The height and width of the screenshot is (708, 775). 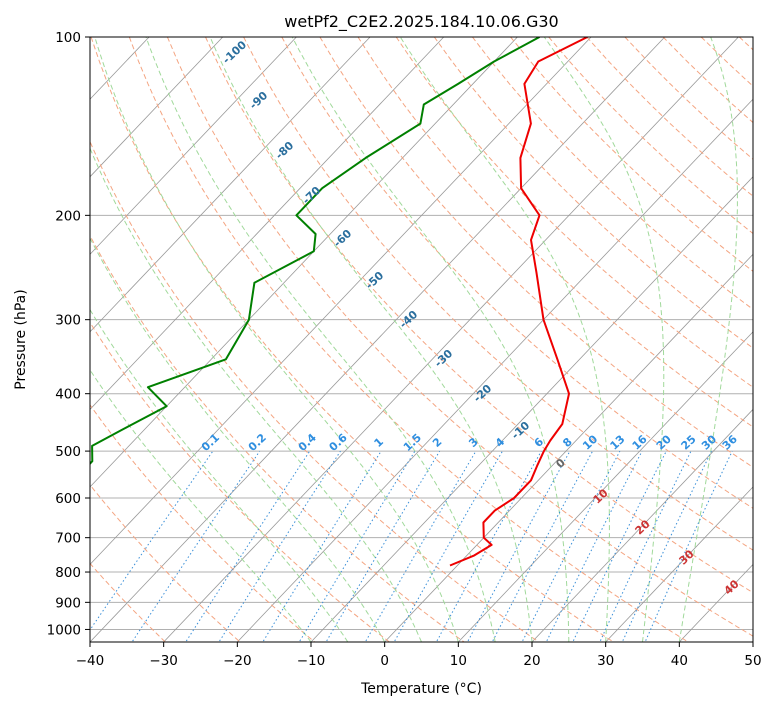 What do you see at coordinates (68, 499) in the screenshot?
I see `y-tick-label: 600` at bounding box center [68, 499].